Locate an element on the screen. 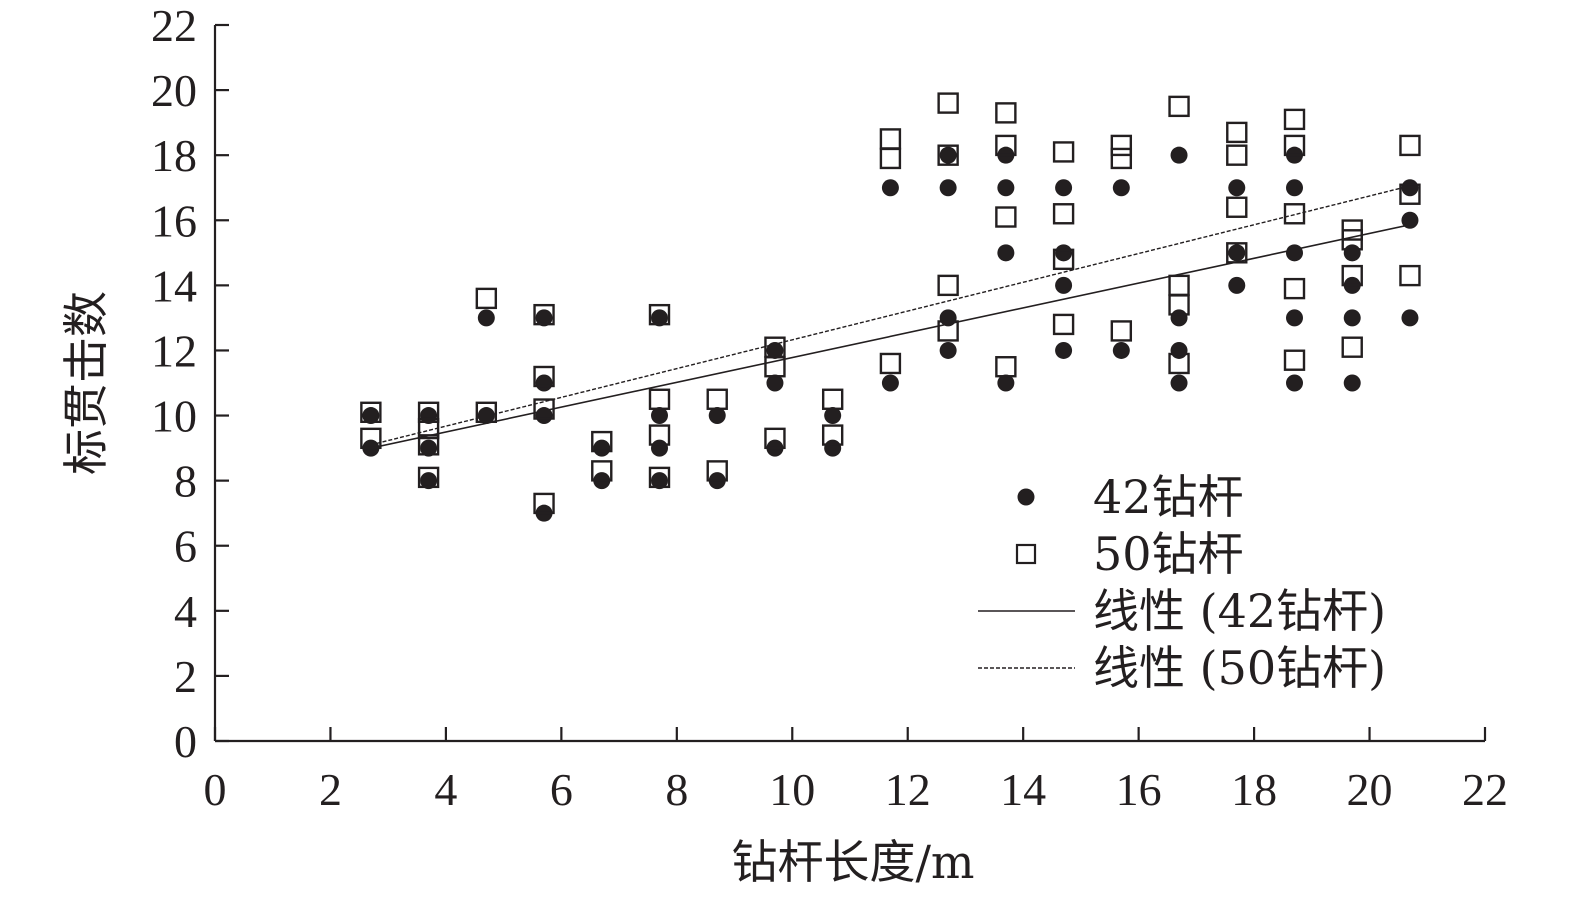 The height and width of the screenshot is (900, 1575). y-tick-label: 18 is located at coordinates (174, 155).